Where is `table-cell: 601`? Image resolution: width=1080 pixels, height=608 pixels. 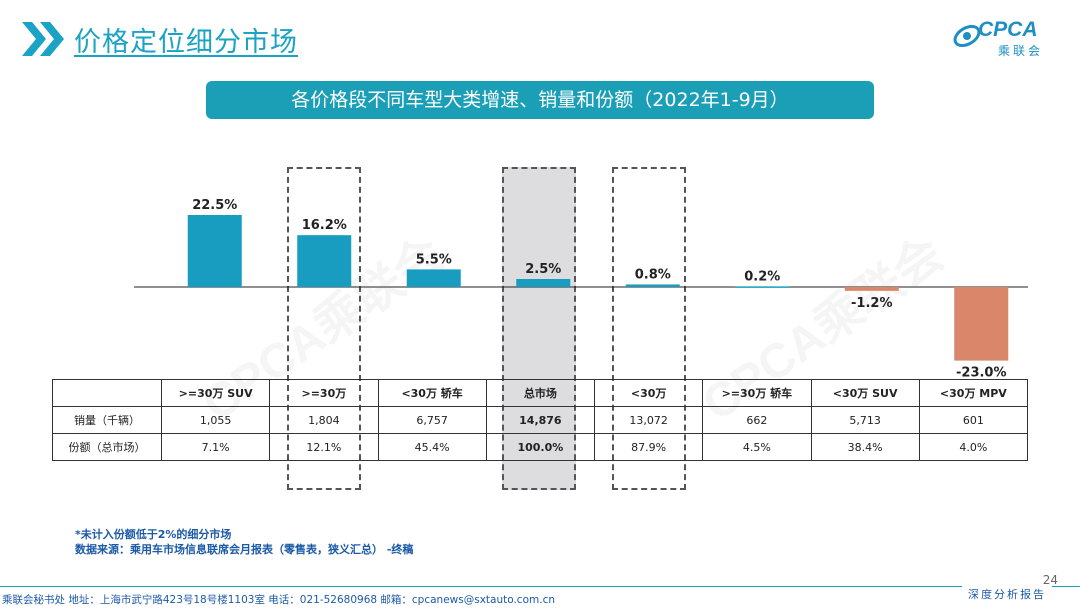 table-cell: 601 is located at coordinates (973, 420).